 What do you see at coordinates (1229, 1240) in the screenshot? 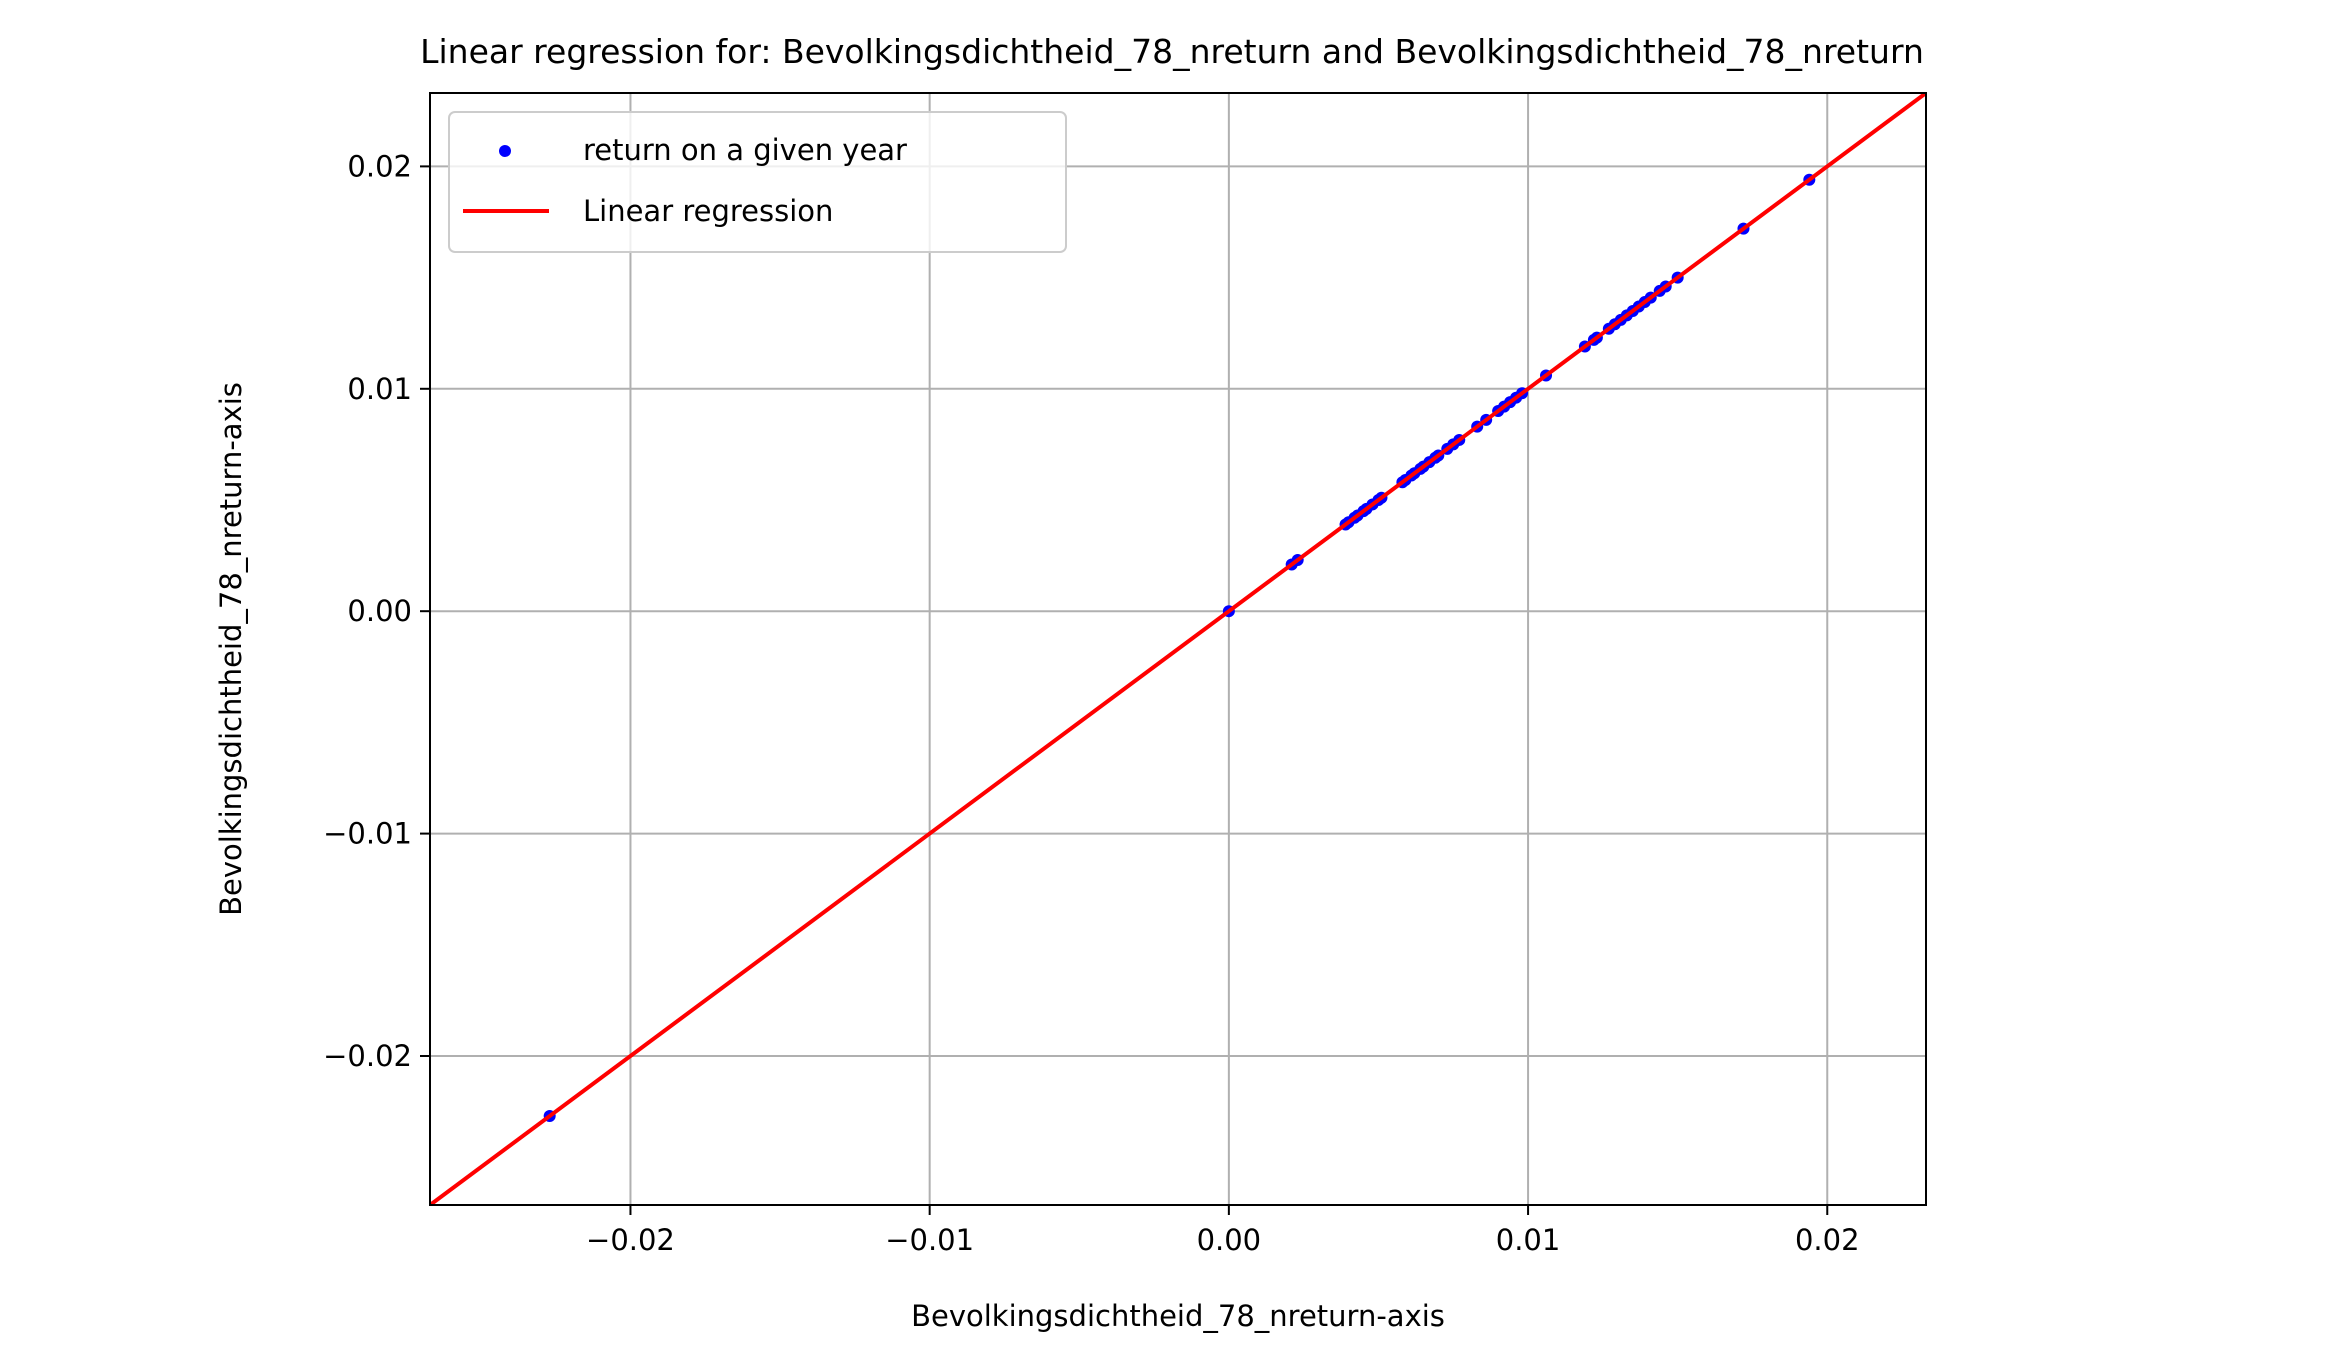
I see `x-tick-label: 0.00` at bounding box center [1229, 1240].